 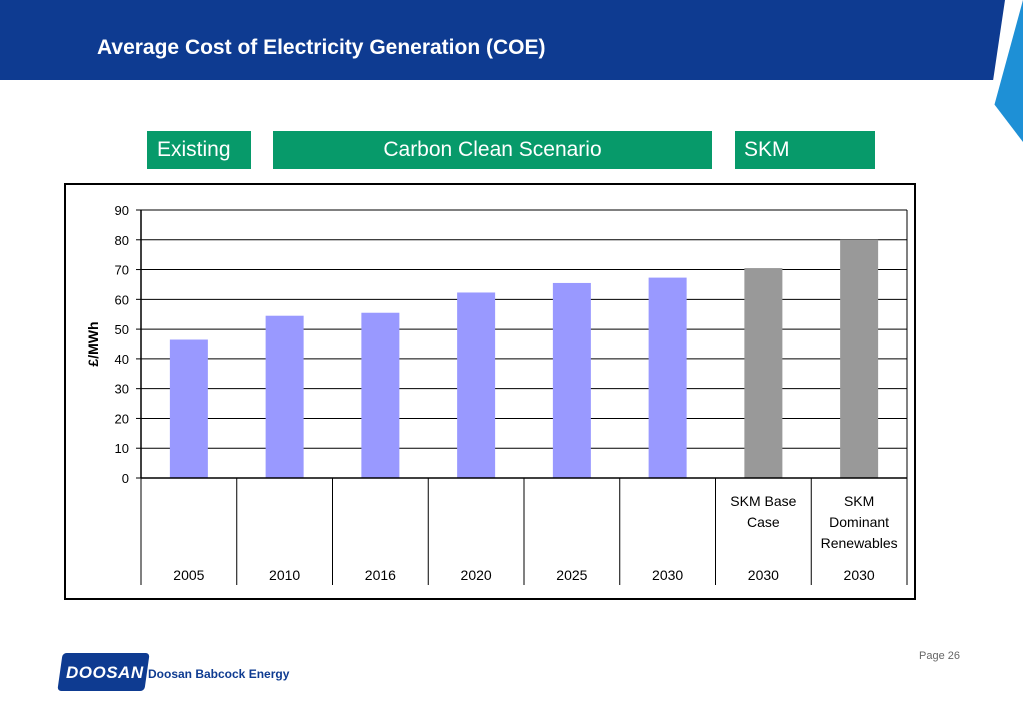 I want to click on y-tick-label: 60, so click(x=122, y=299).